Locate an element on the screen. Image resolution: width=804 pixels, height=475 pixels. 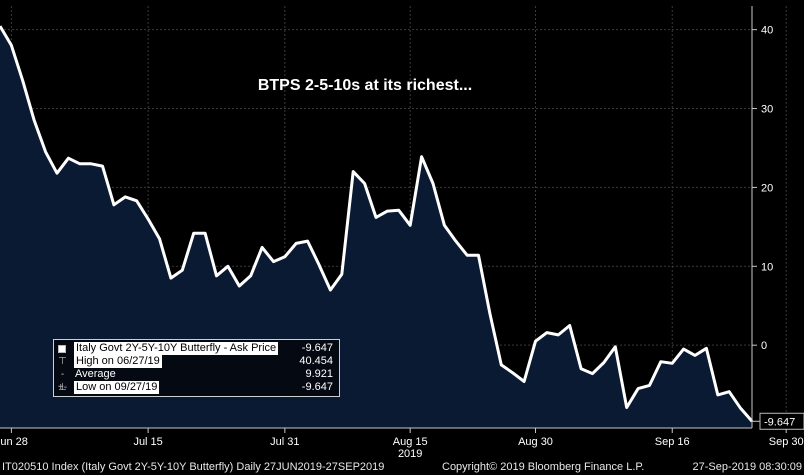
footer-timestamp: 27-Sep-2019 08:30:09 is located at coordinates (747, 467).